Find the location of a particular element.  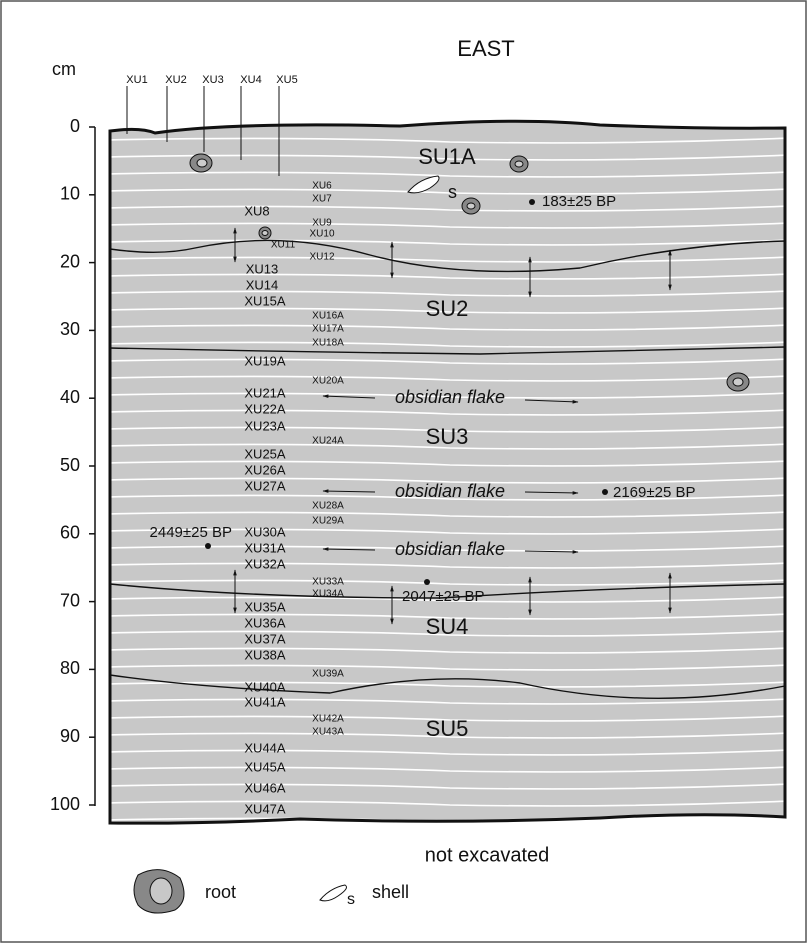

xu-pegs is located at coordinates (203, 131).